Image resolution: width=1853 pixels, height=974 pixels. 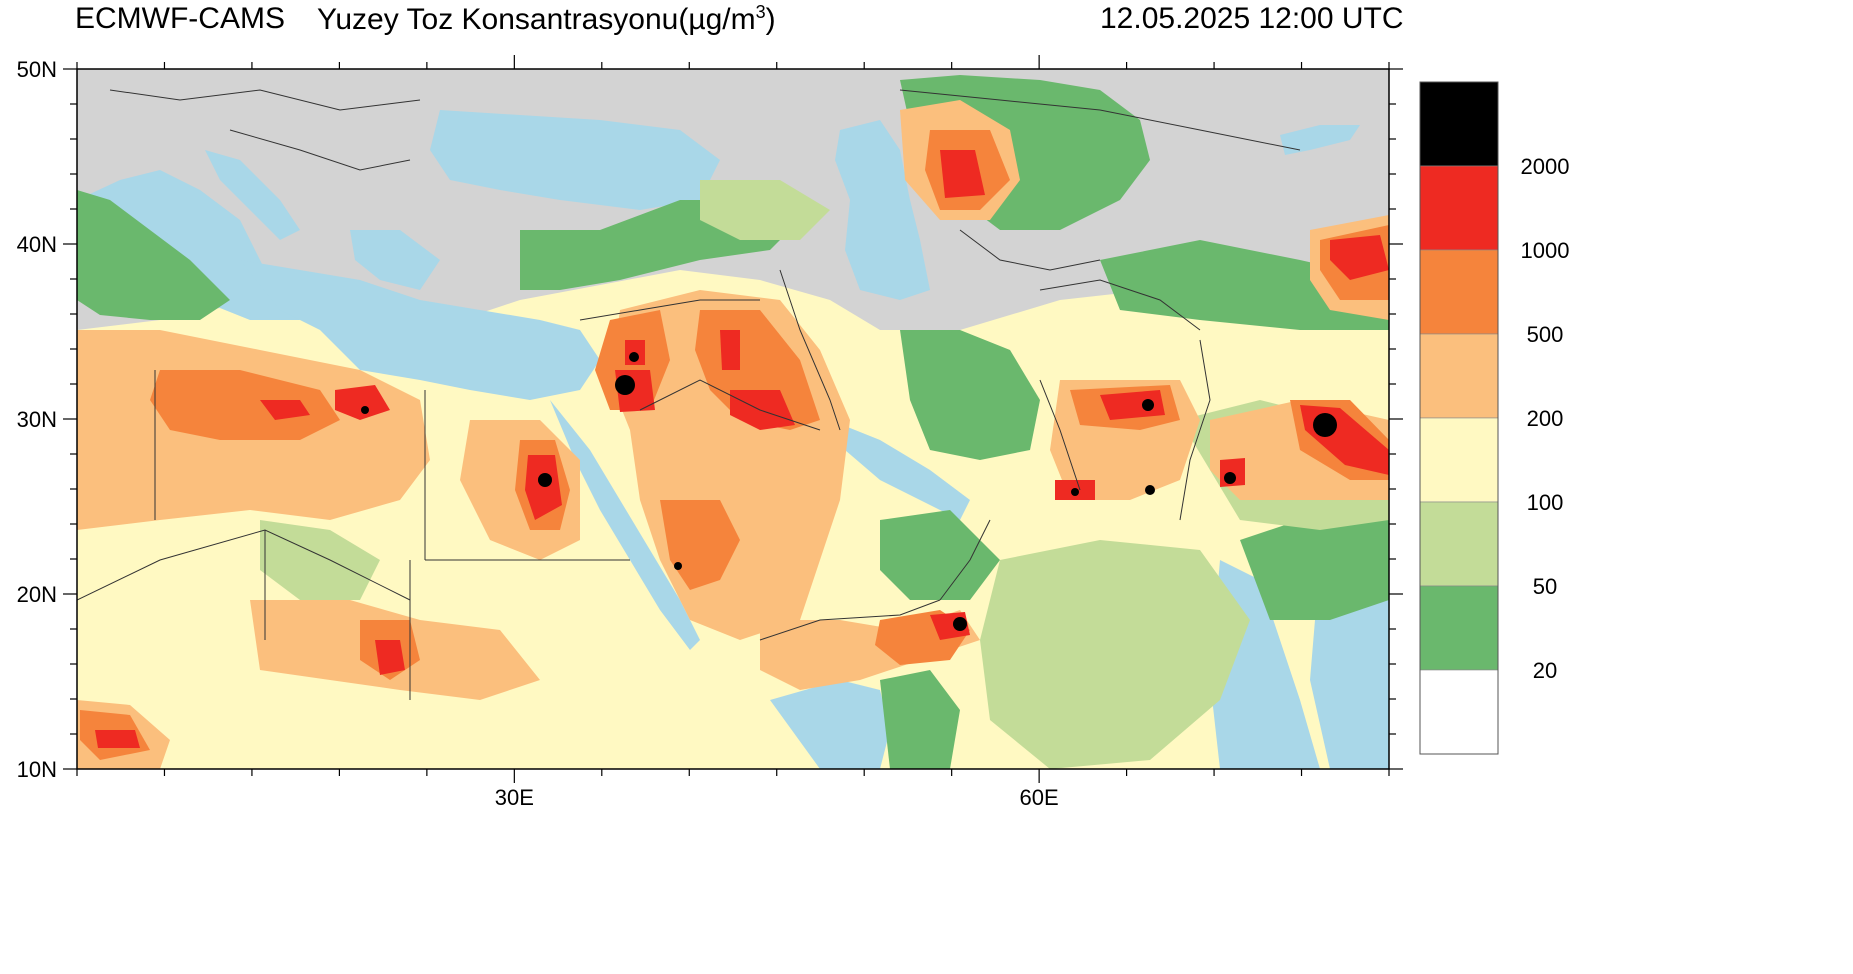 What do you see at coordinates (245, 405) in the screenshot?
I see `darkorange-libya` at bounding box center [245, 405].